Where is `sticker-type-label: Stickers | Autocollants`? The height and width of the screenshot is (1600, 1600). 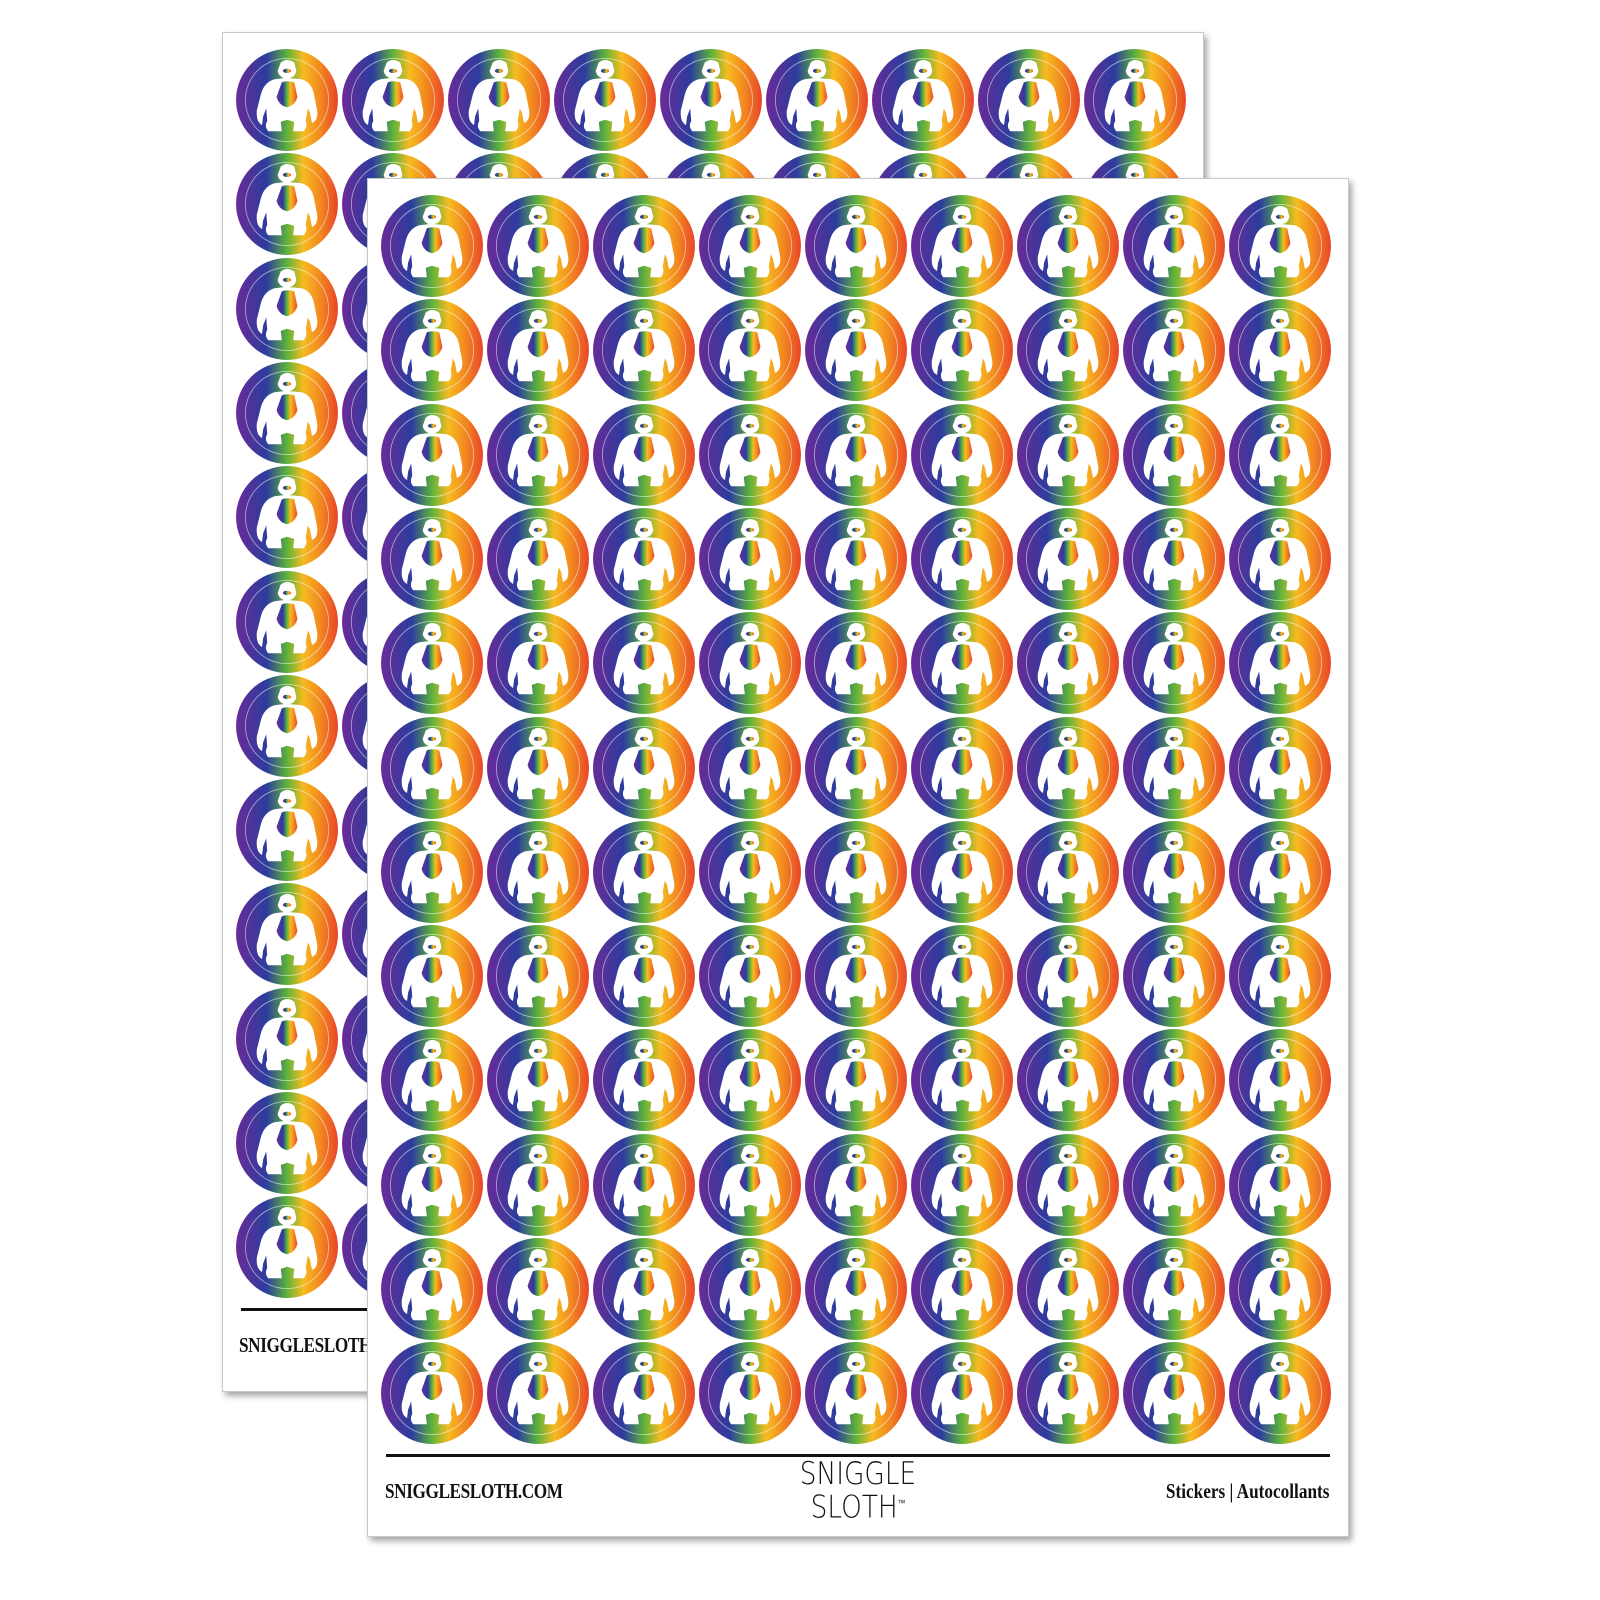 sticker-type-label: Stickers | Autocollants is located at coordinates (1247, 1491).